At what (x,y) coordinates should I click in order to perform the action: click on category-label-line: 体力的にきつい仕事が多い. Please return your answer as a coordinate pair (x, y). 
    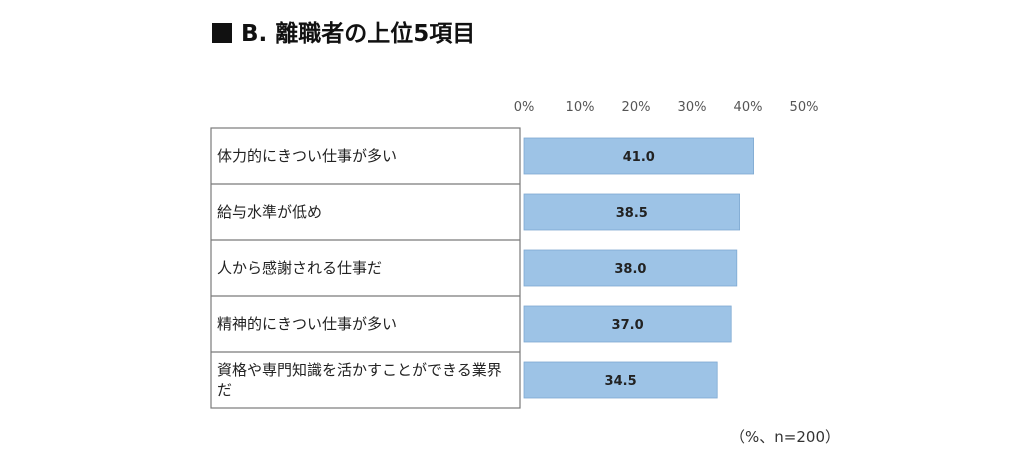
    Looking at the image, I should click on (307, 156).